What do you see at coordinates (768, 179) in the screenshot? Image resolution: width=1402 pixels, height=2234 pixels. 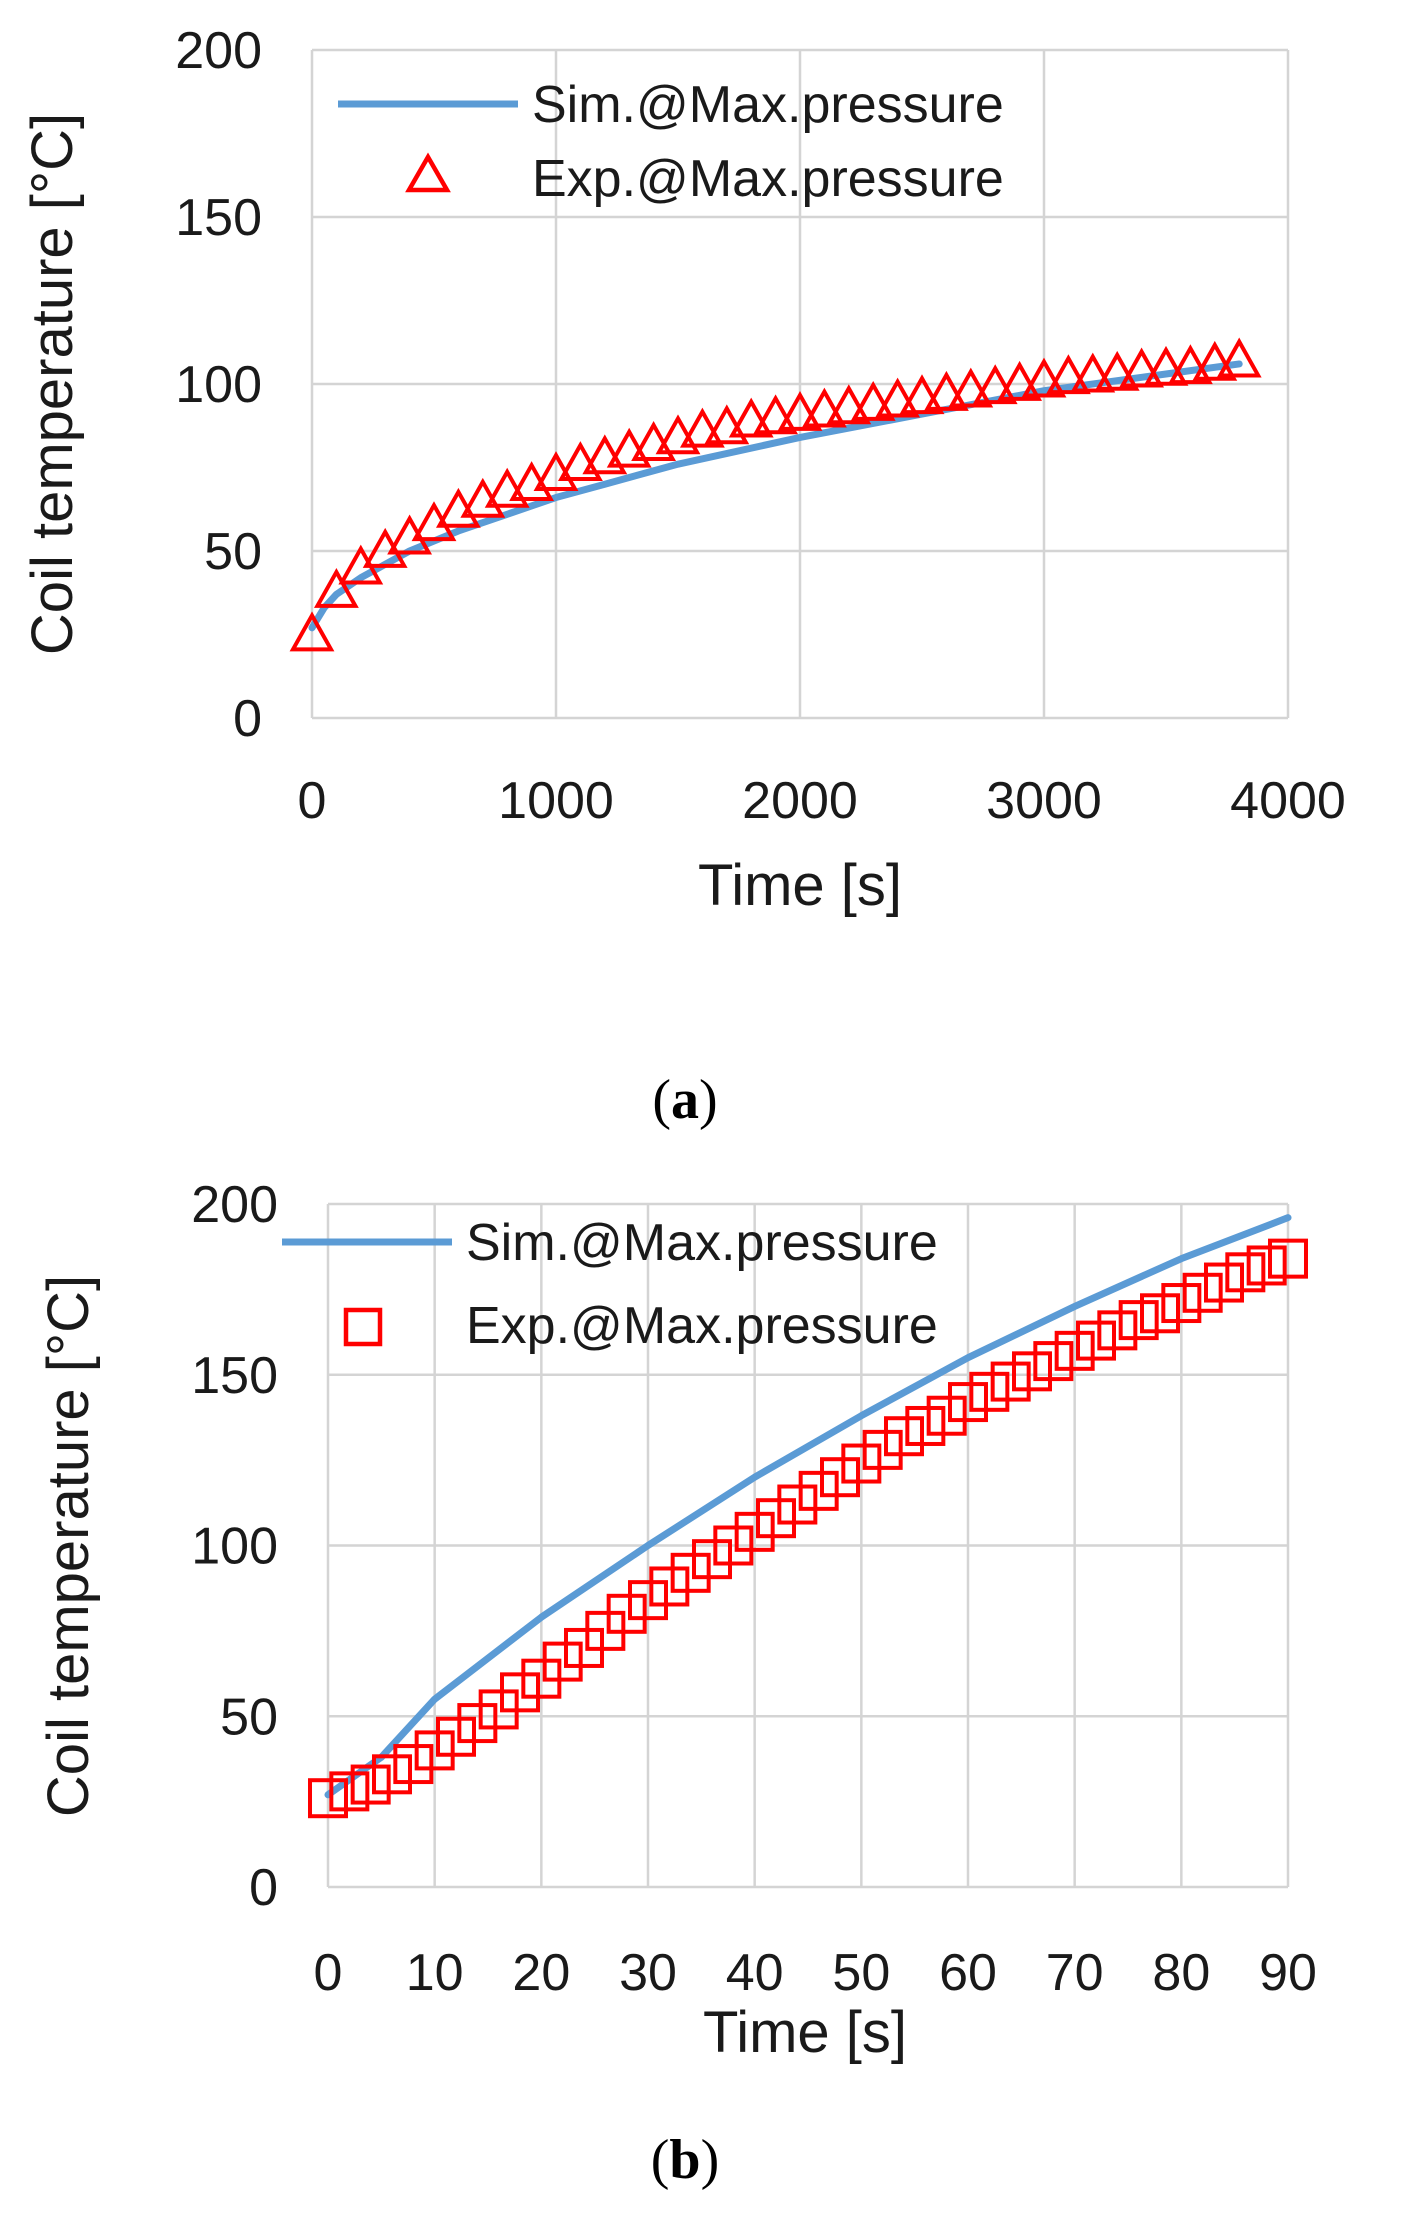 I see `legend-a-exp-label: Exp.@Max.pressure` at bounding box center [768, 179].